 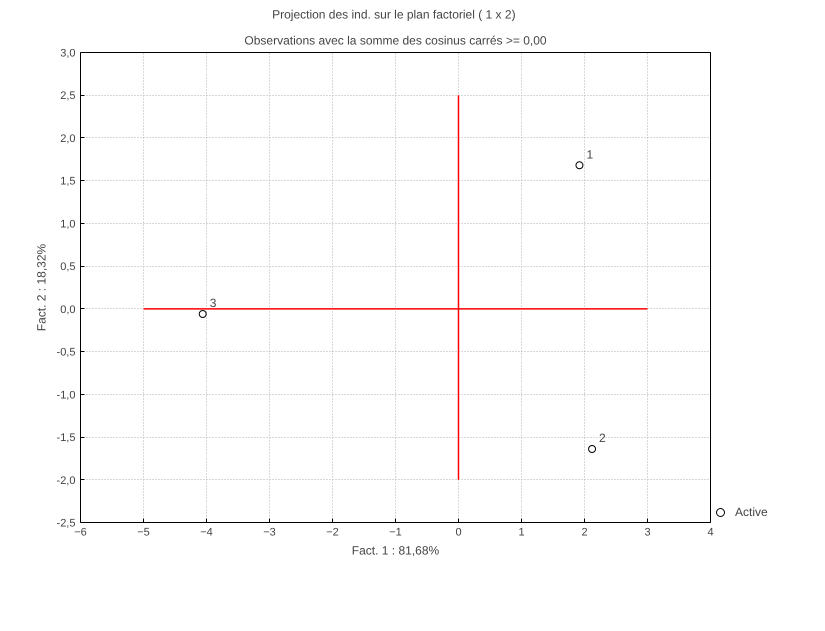 What do you see at coordinates (143, 532) in the screenshot?
I see `x-tick-label: −5` at bounding box center [143, 532].